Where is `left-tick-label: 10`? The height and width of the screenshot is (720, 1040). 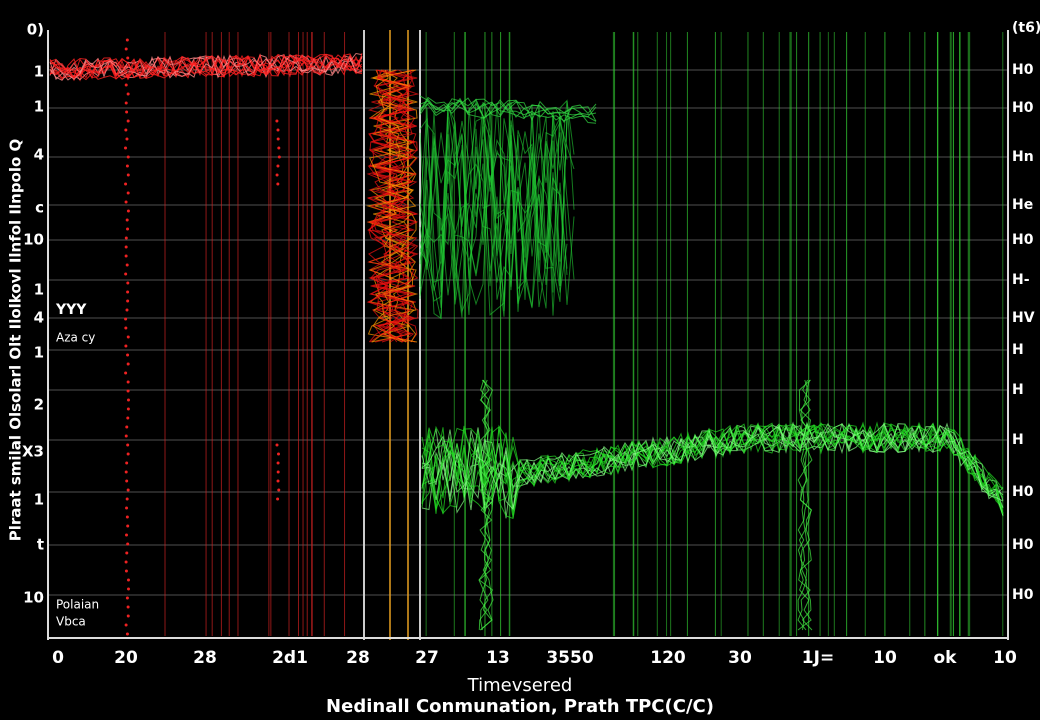 left-tick-label: 10 is located at coordinates (33, 240).